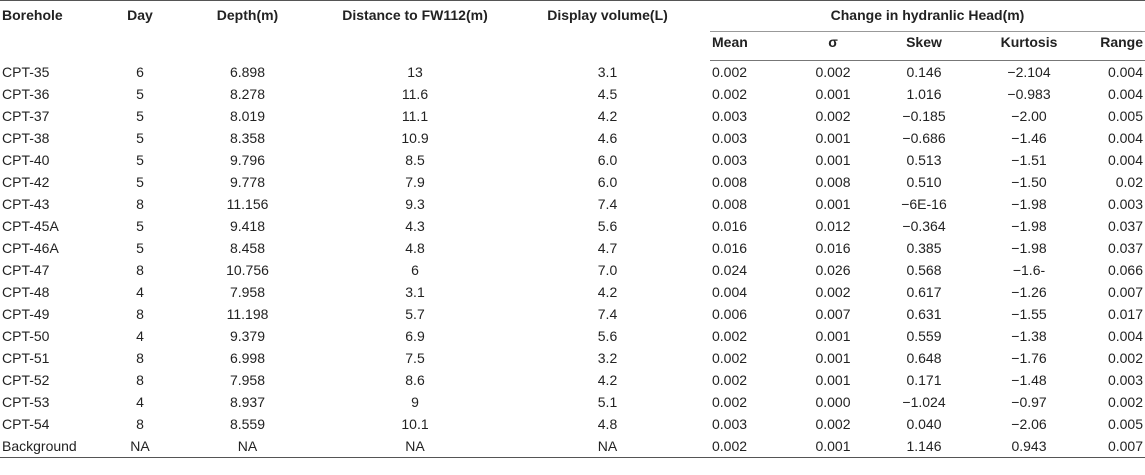 The image size is (1145, 475). What do you see at coordinates (247, 94) in the screenshot?
I see `cell-depth: 8.278` at bounding box center [247, 94].